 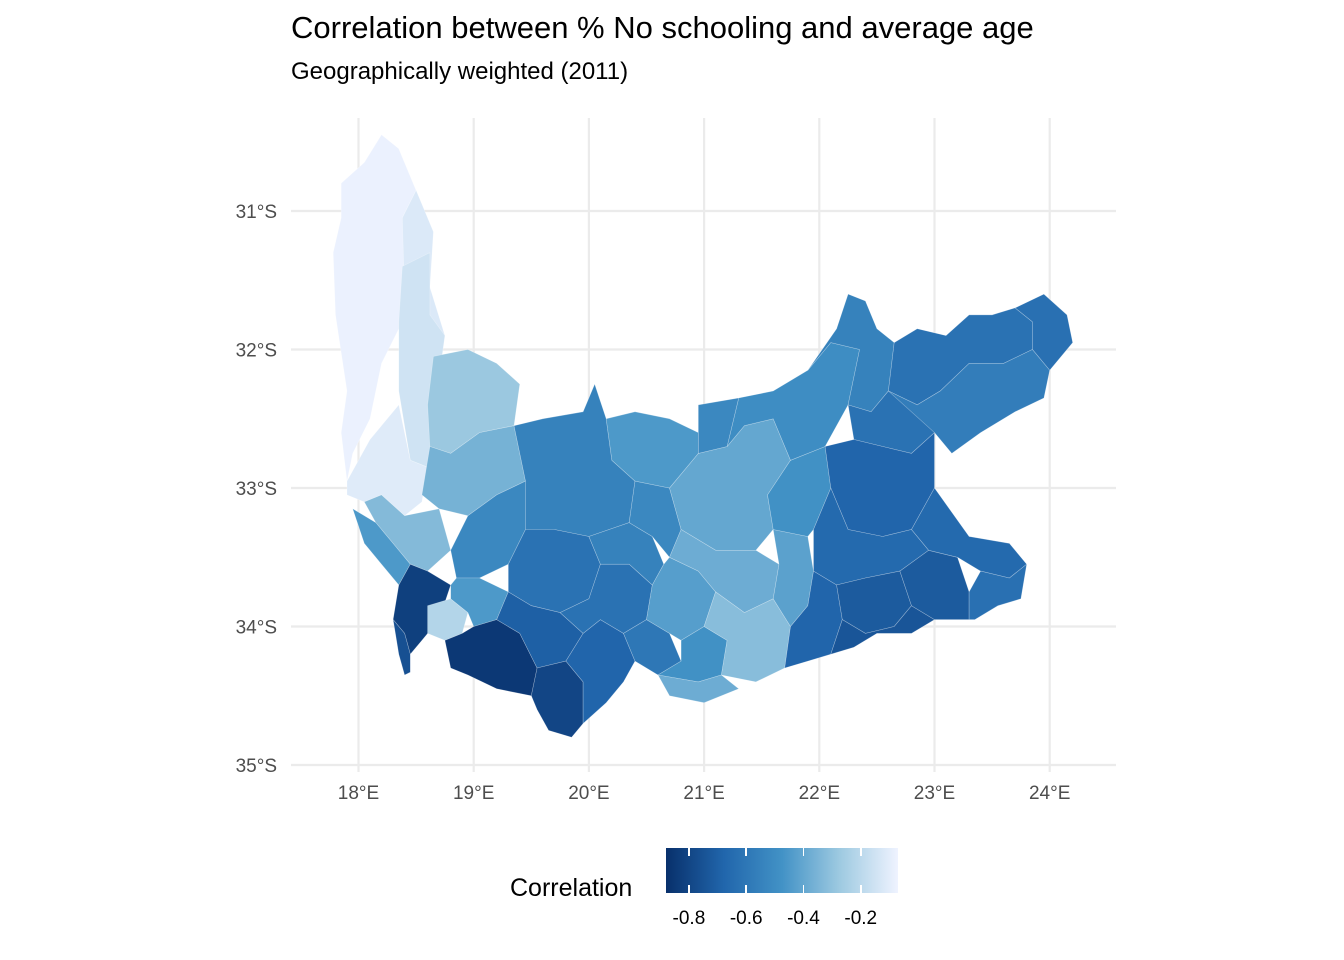 What do you see at coordinates (381, 547) in the screenshot?
I see `region-saldanha` at bounding box center [381, 547].